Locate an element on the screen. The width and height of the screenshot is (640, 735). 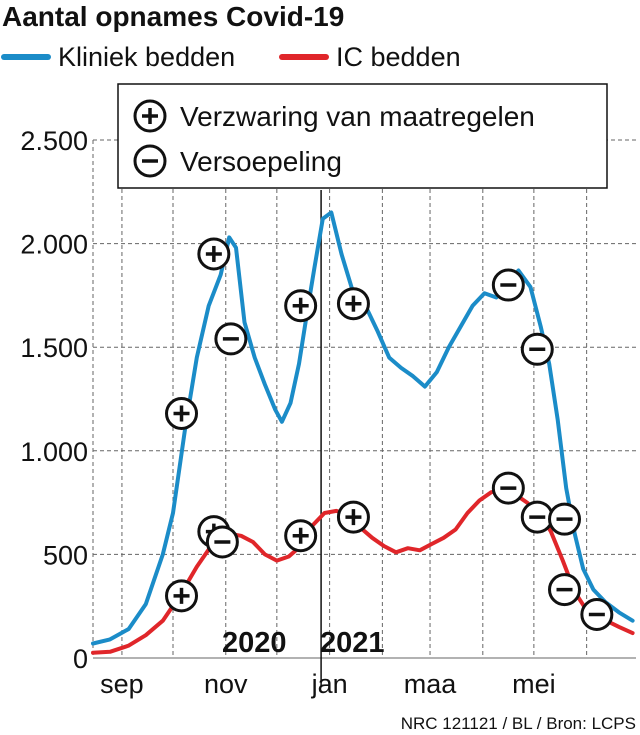
year-label-2021: 2021 is located at coordinates (352, 643).